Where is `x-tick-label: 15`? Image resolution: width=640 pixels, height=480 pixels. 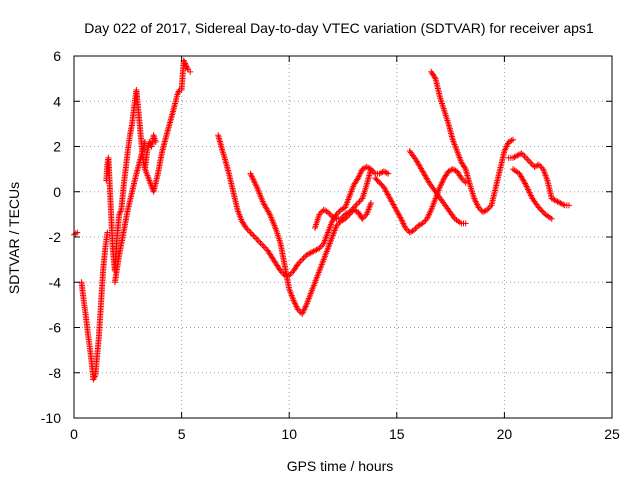
x-tick-label: 15 is located at coordinates (397, 434).